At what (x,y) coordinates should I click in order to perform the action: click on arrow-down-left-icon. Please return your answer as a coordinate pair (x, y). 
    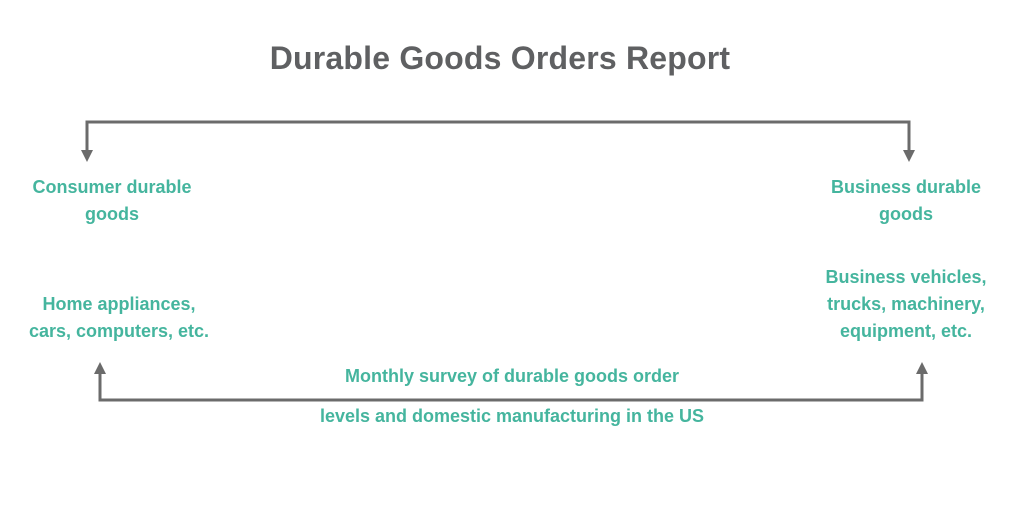
    Looking at the image, I should click on (87, 156).